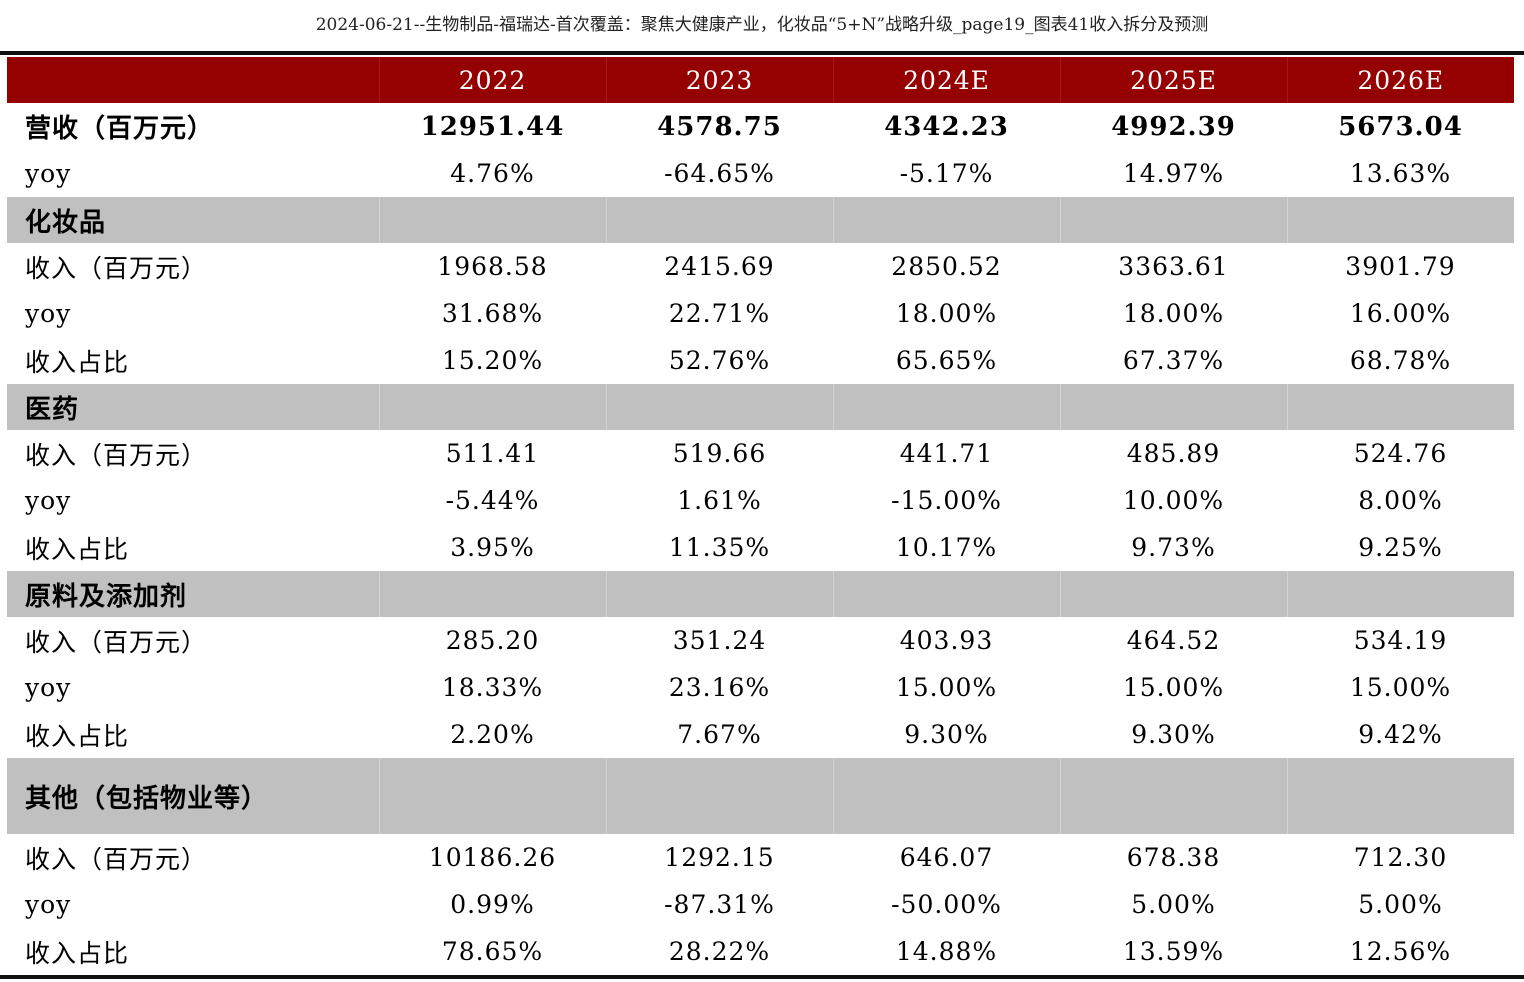 The image size is (1524, 982). I want to click on value-cell: 8.00%, so click(1400, 500).